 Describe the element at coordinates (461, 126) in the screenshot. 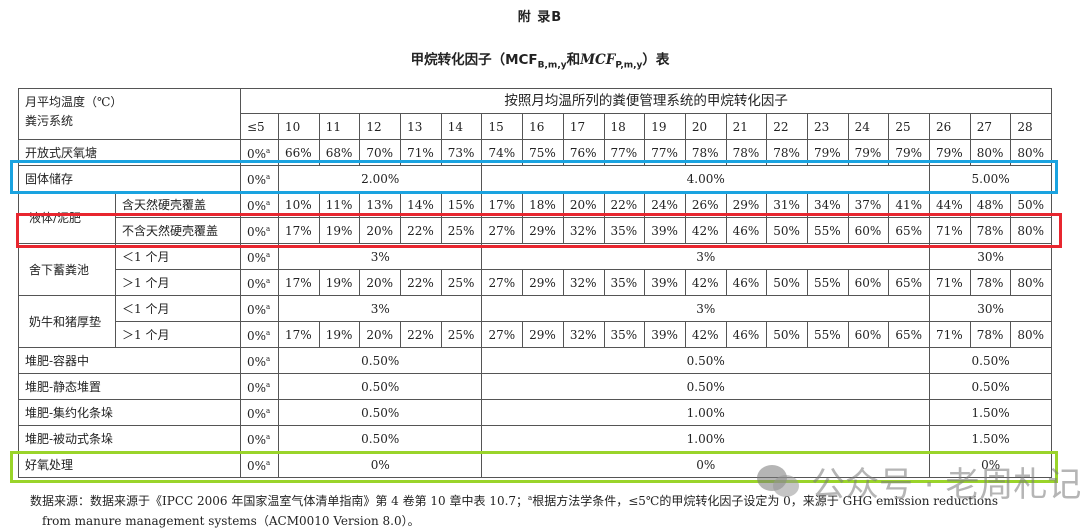

I see `temp-header: 14` at that location.